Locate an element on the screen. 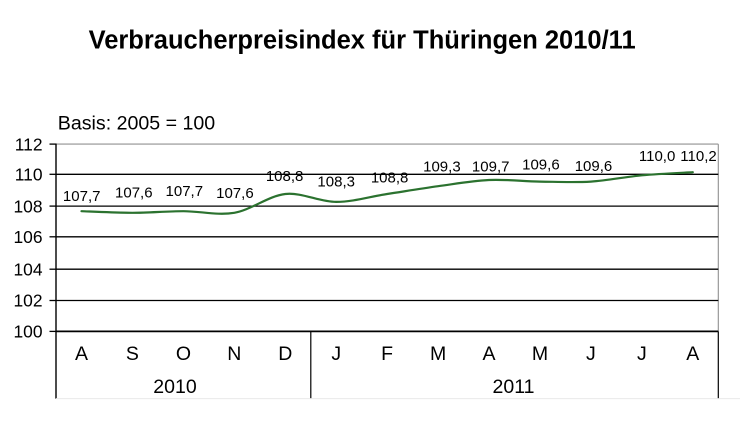 The height and width of the screenshot is (443, 740). svg-text: 112 is located at coordinates (29, 144).